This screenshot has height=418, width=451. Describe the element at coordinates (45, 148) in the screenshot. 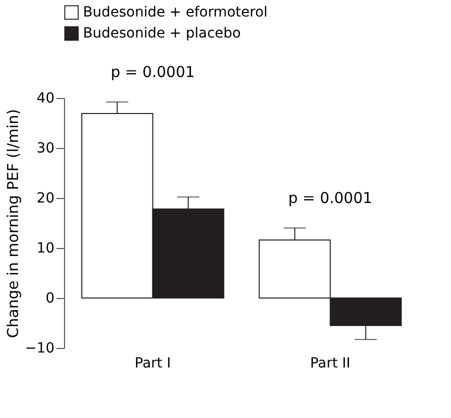

I see `y-tick-label: 30` at that location.